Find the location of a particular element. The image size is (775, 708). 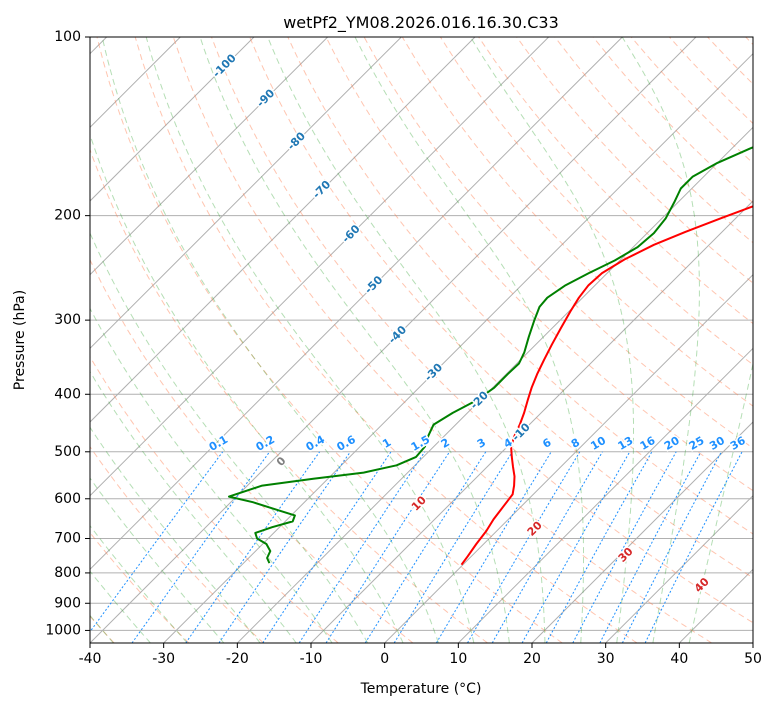

x-axis-label: Temperature (°C) is located at coordinates (421, 689).